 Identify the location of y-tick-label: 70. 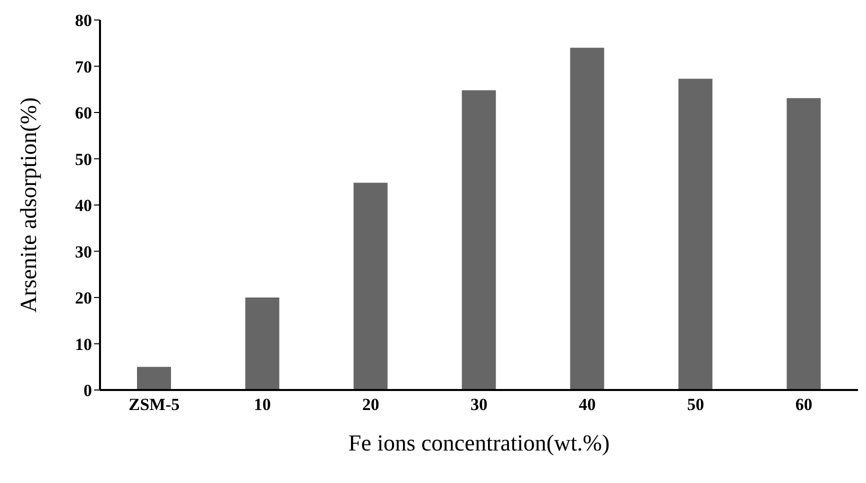
(83, 66).